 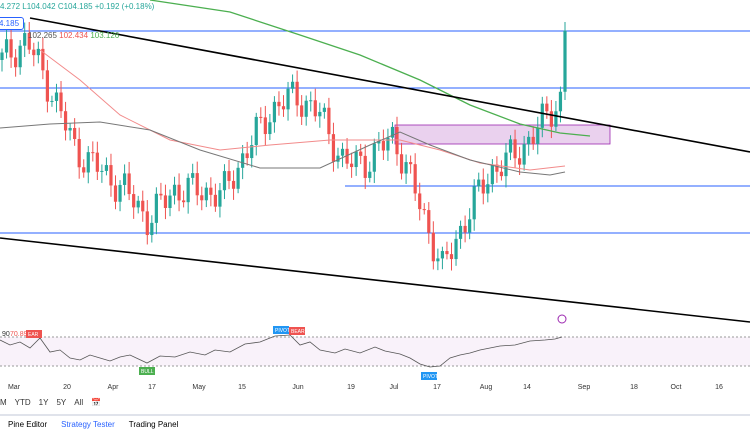 I want to click on tab-strategy-tester: Strategy Tester, so click(x=88, y=424).